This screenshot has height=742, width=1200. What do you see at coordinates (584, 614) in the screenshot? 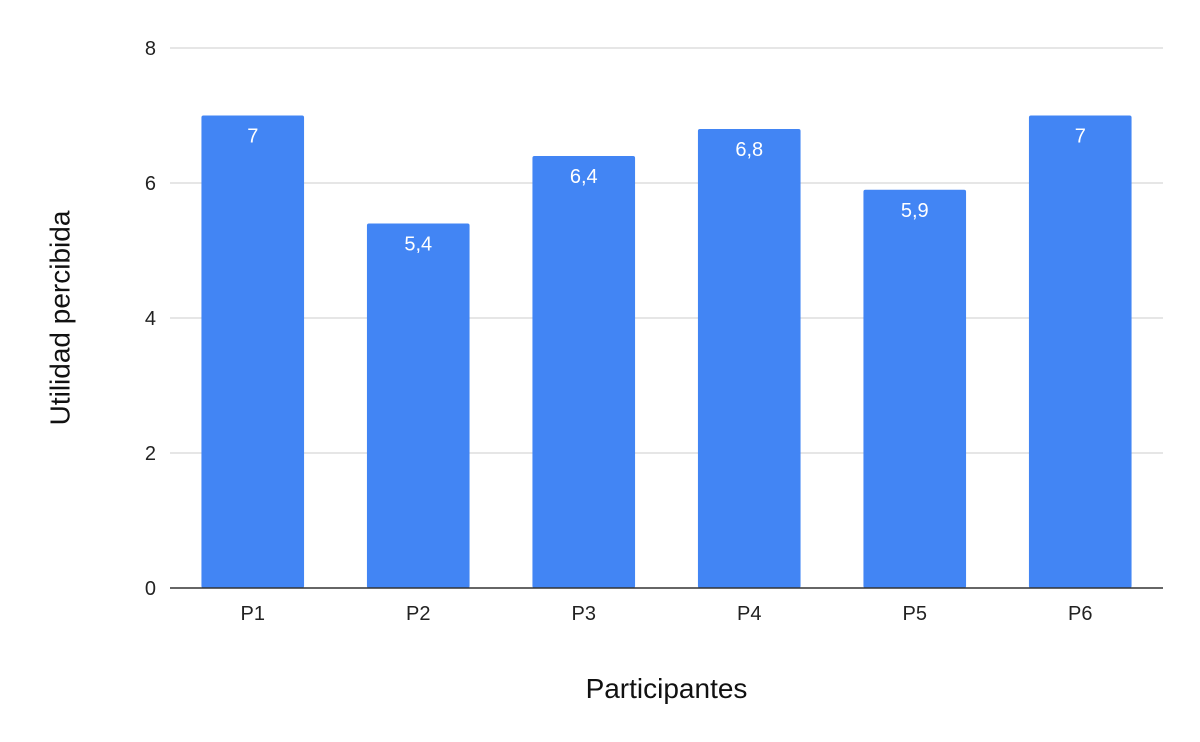
I see `x-tick-label: P3` at bounding box center [584, 614].